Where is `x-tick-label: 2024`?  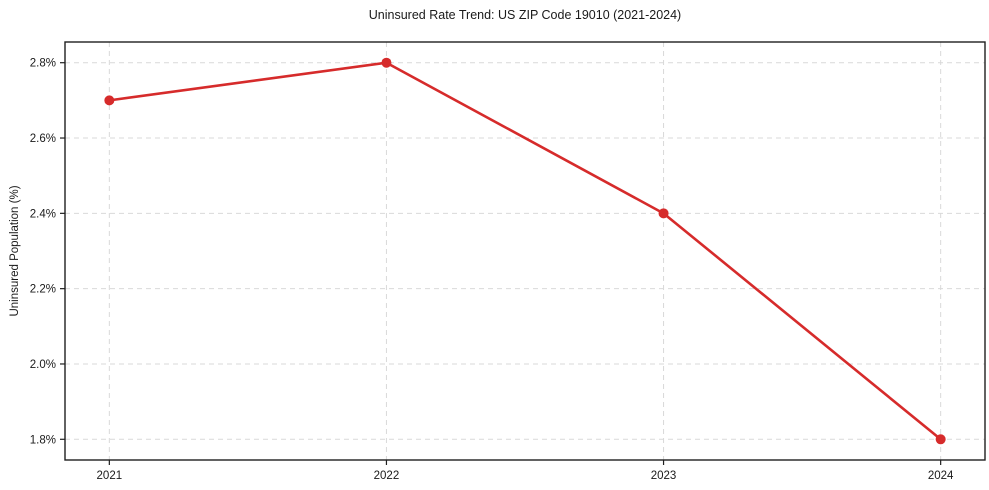
x-tick-label: 2024 is located at coordinates (941, 476).